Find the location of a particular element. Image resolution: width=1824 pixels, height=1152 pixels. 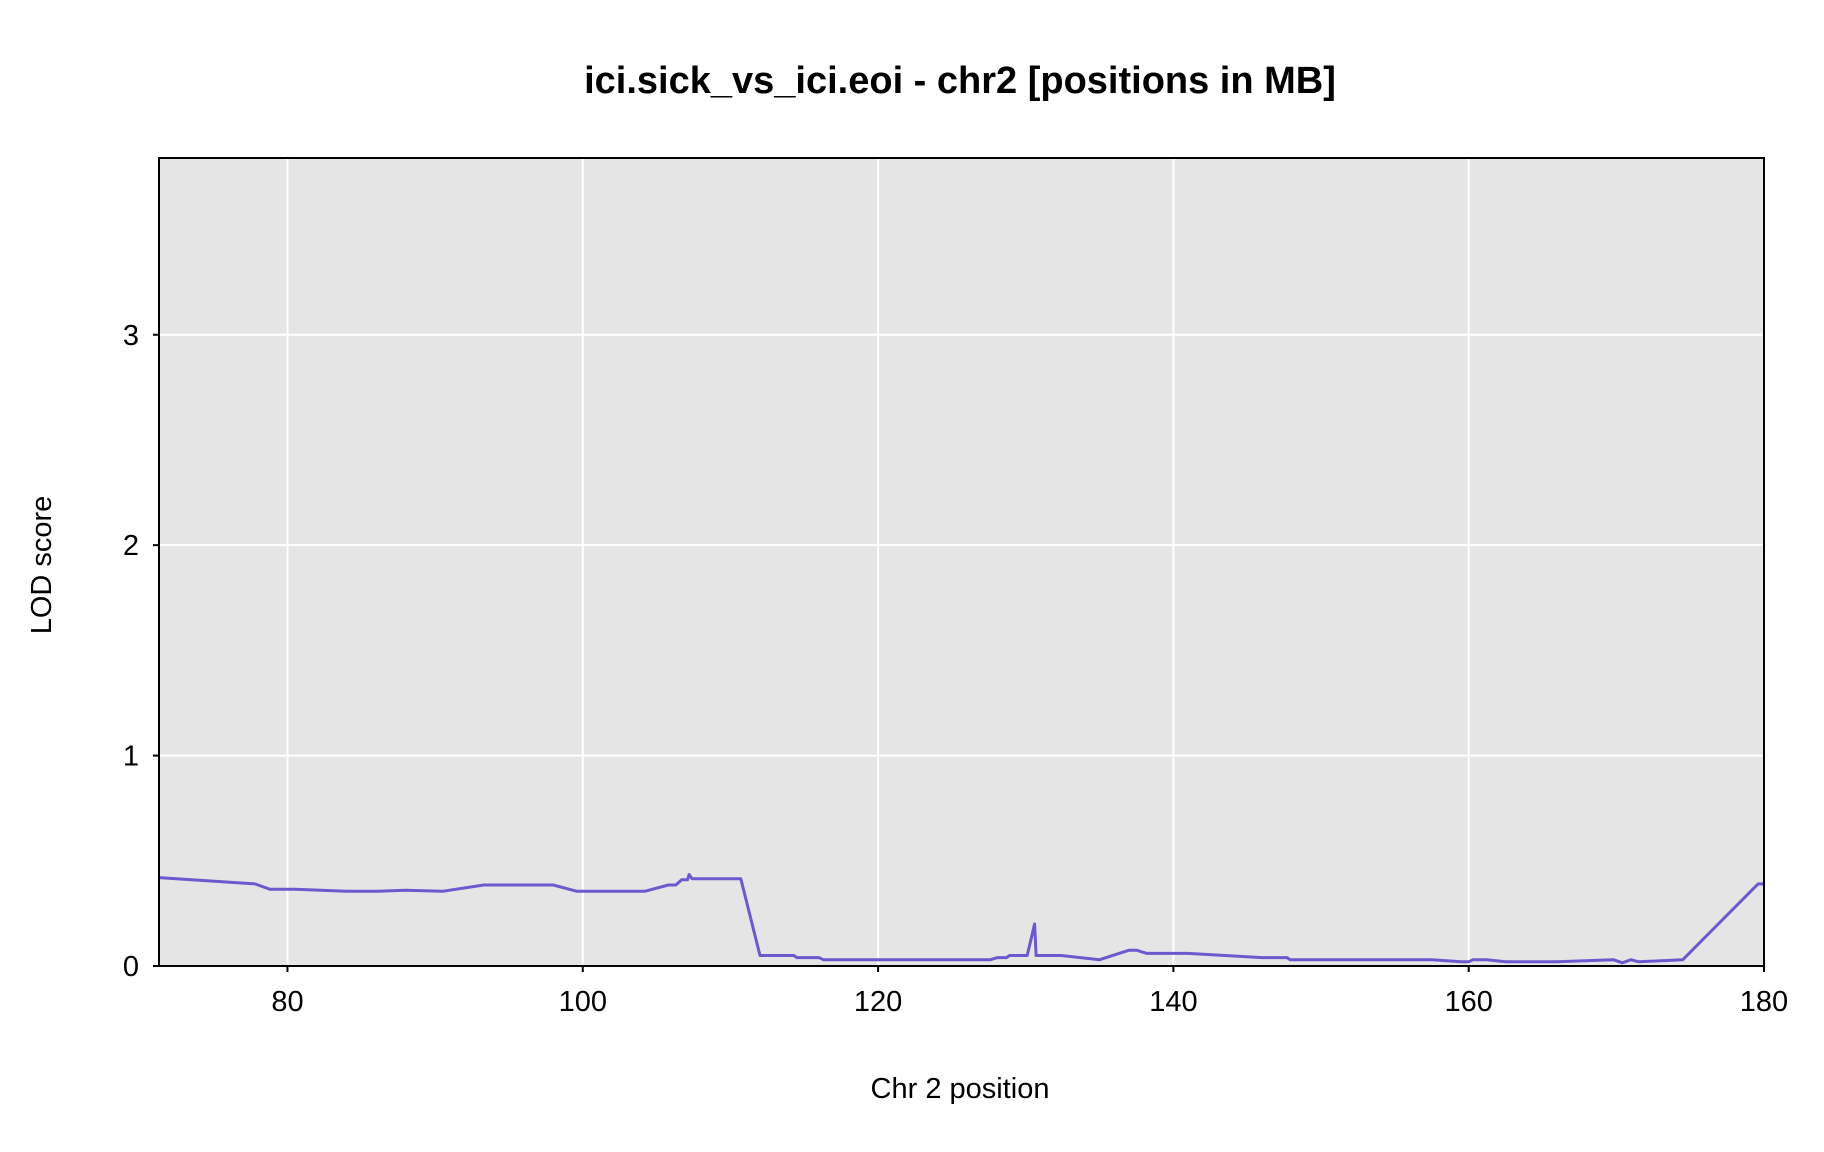

y-axis-ticks: 0 1 2 3 is located at coordinates (141, 651).